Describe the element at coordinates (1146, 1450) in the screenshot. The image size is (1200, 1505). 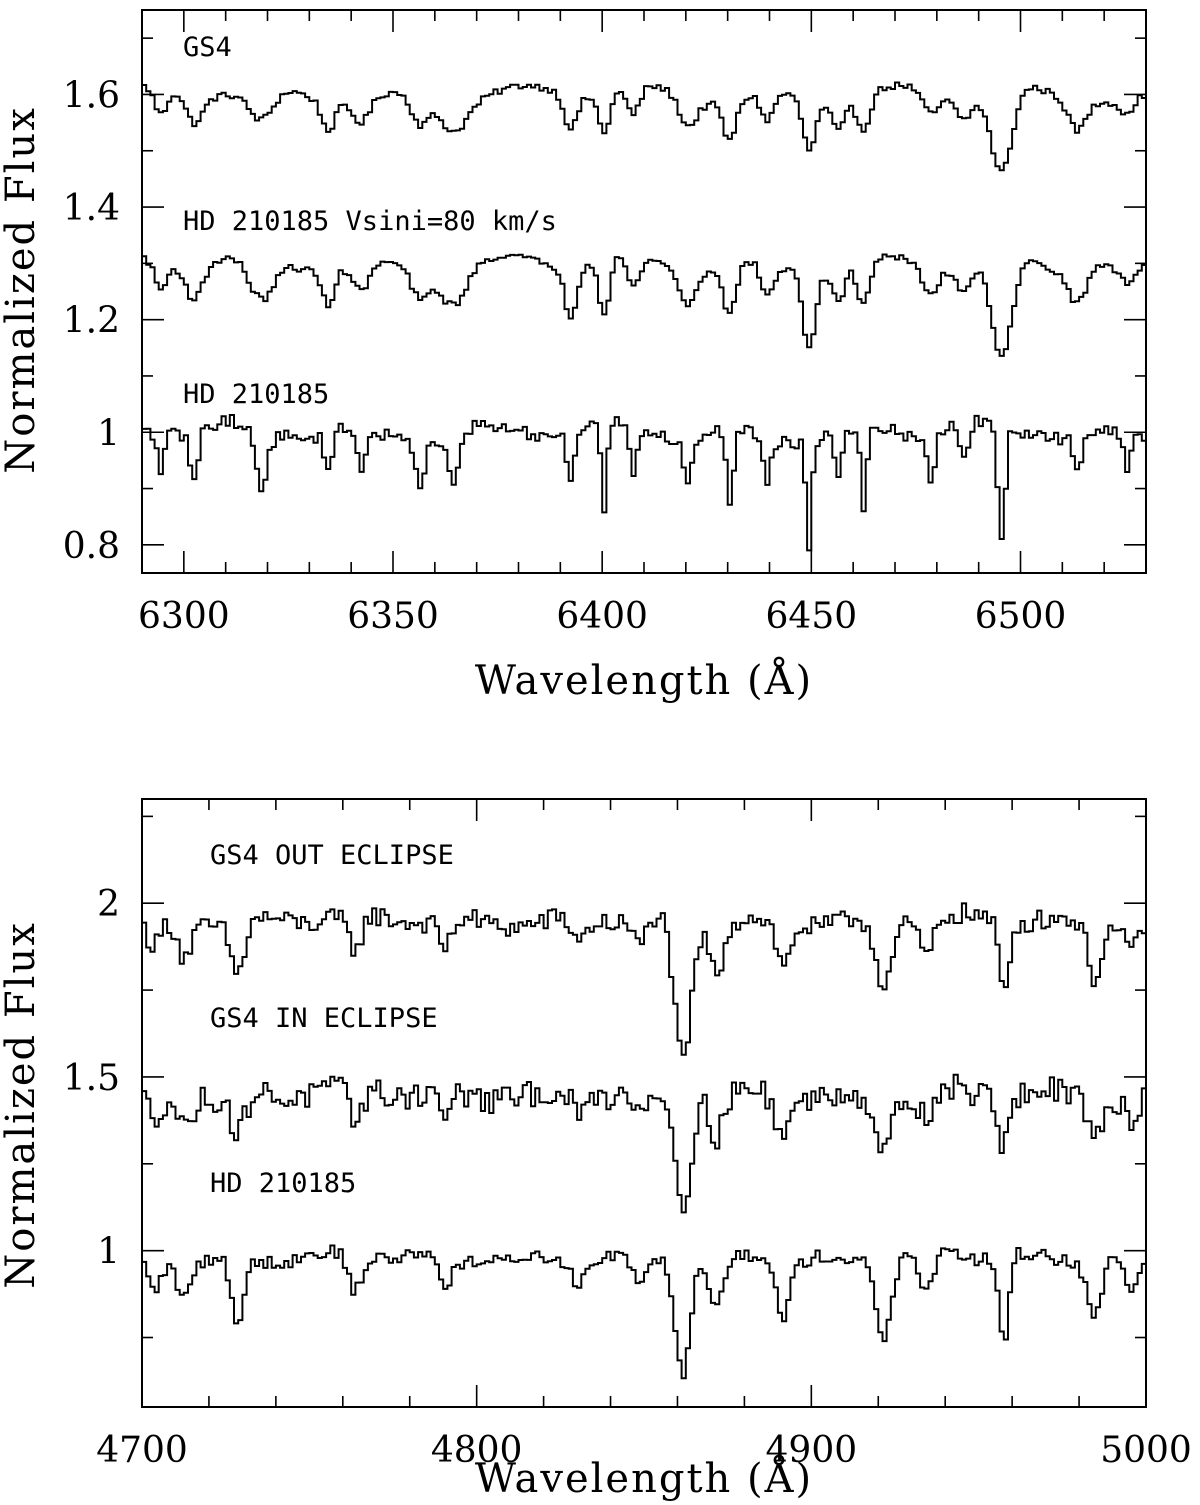
I see `x-tick-label: 5000` at that location.